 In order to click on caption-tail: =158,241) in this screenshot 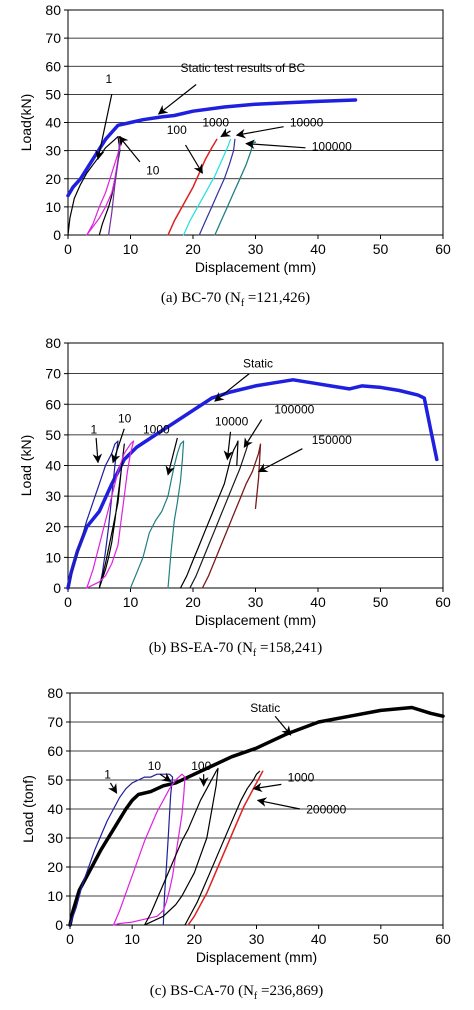, I will do `click(289, 648)`.